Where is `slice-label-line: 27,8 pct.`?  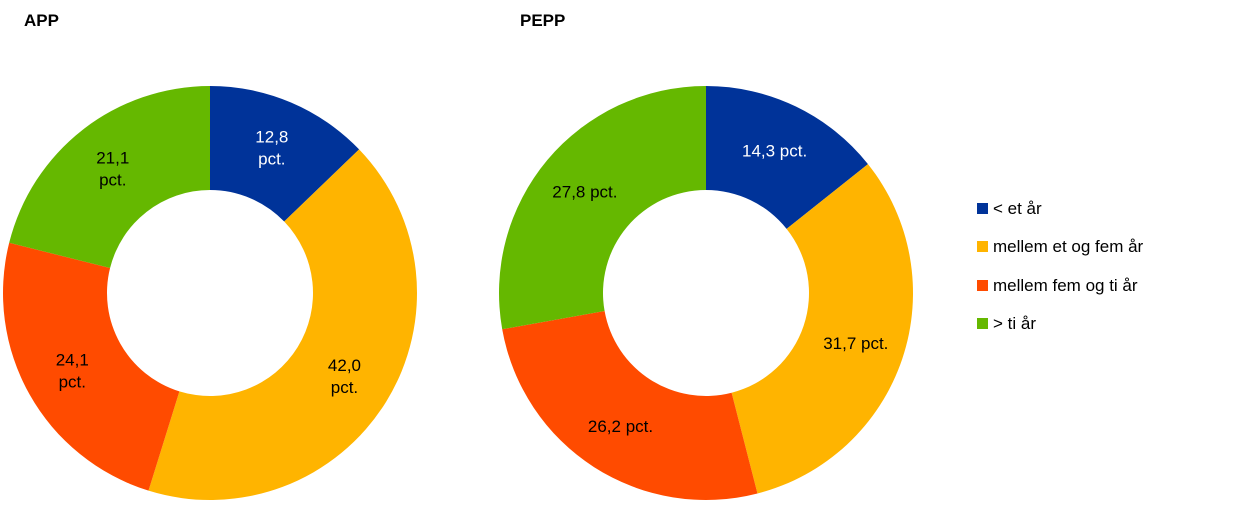 slice-label-line: 27,8 pct. is located at coordinates (584, 192).